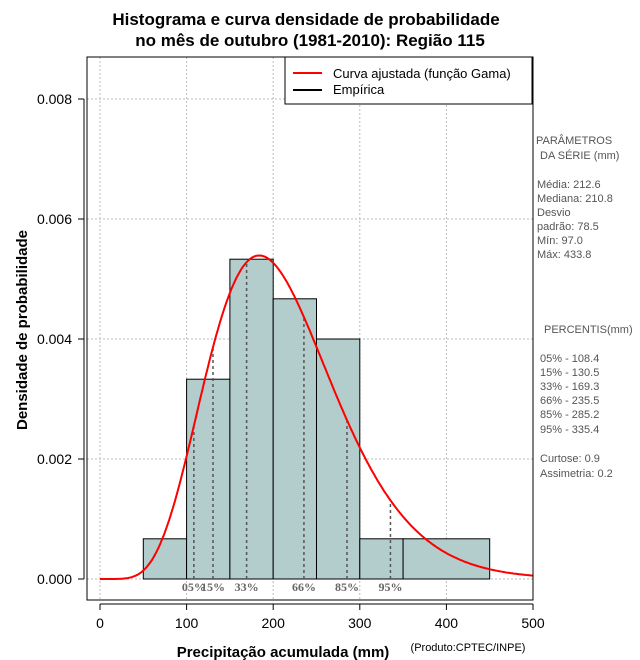 The width and height of the screenshot is (640, 660). Describe the element at coordinates (579, 155) in the screenshot. I see `params-title-2: DA SÉRIE (mm)` at that location.